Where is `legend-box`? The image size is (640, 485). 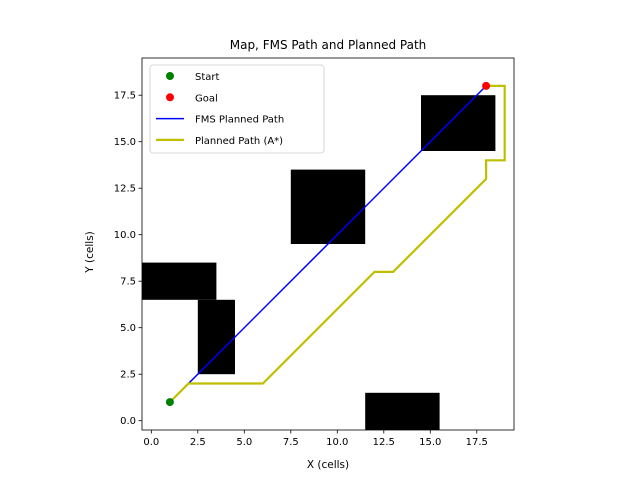
legend-box is located at coordinates (237, 109).